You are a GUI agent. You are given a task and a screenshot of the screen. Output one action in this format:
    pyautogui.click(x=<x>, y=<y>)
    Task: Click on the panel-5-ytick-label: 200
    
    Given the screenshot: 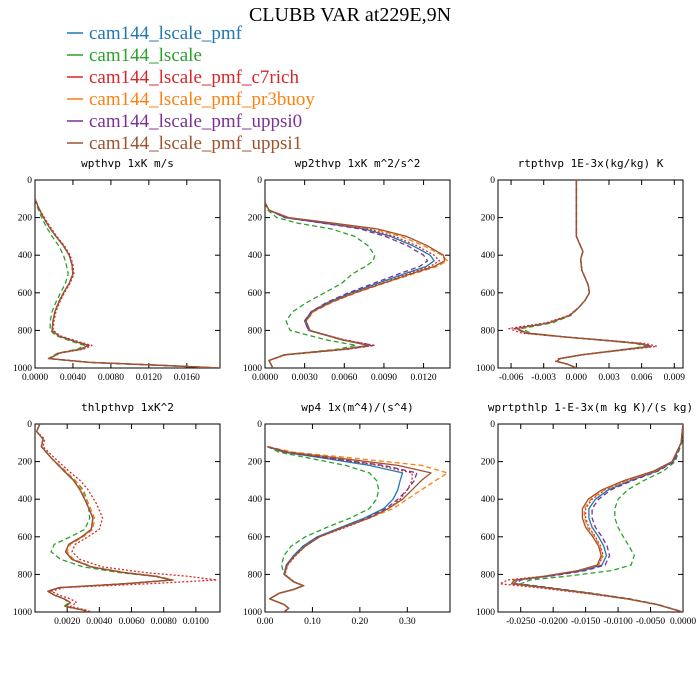 What is the action you would take?
    pyautogui.click(x=255, y=463)
    